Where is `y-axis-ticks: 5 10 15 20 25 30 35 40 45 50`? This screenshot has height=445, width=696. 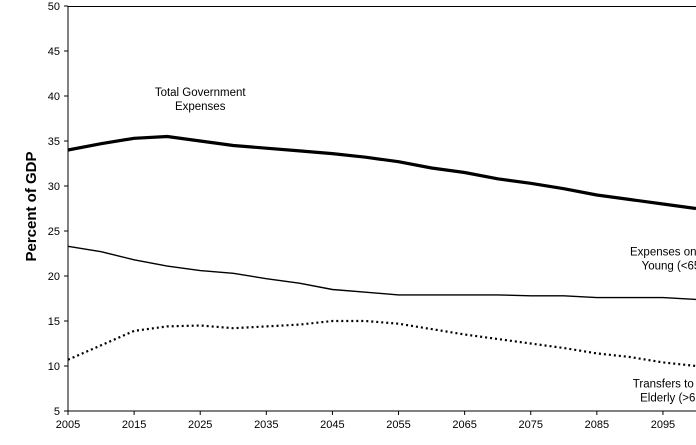 y-axis-ticks: 5 10 15 20 25 30 35 40 45 50 is located at coordinates (58, 209).